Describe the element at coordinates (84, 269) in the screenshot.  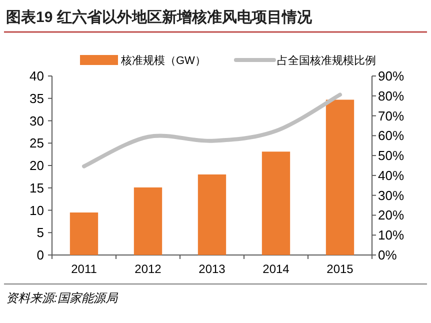
I see `x-tick-label: 2011` at that location.